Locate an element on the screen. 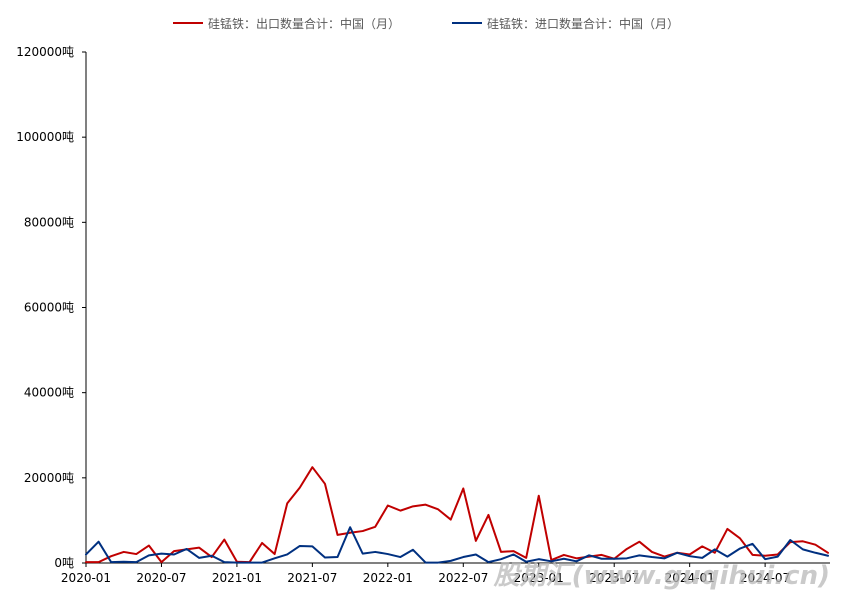 The width and height of the screenshot is (852, 603). x-tick-label: 2024-01 is located at coordinates (690, 578).